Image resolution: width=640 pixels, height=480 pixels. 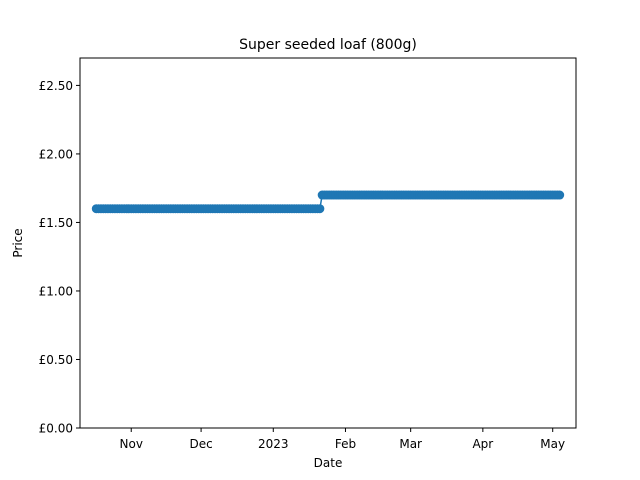 What do you see at coordinates (328, 463) in the screenshot?
I see `x-axis-label: Date` at bounding box center [328, 463].